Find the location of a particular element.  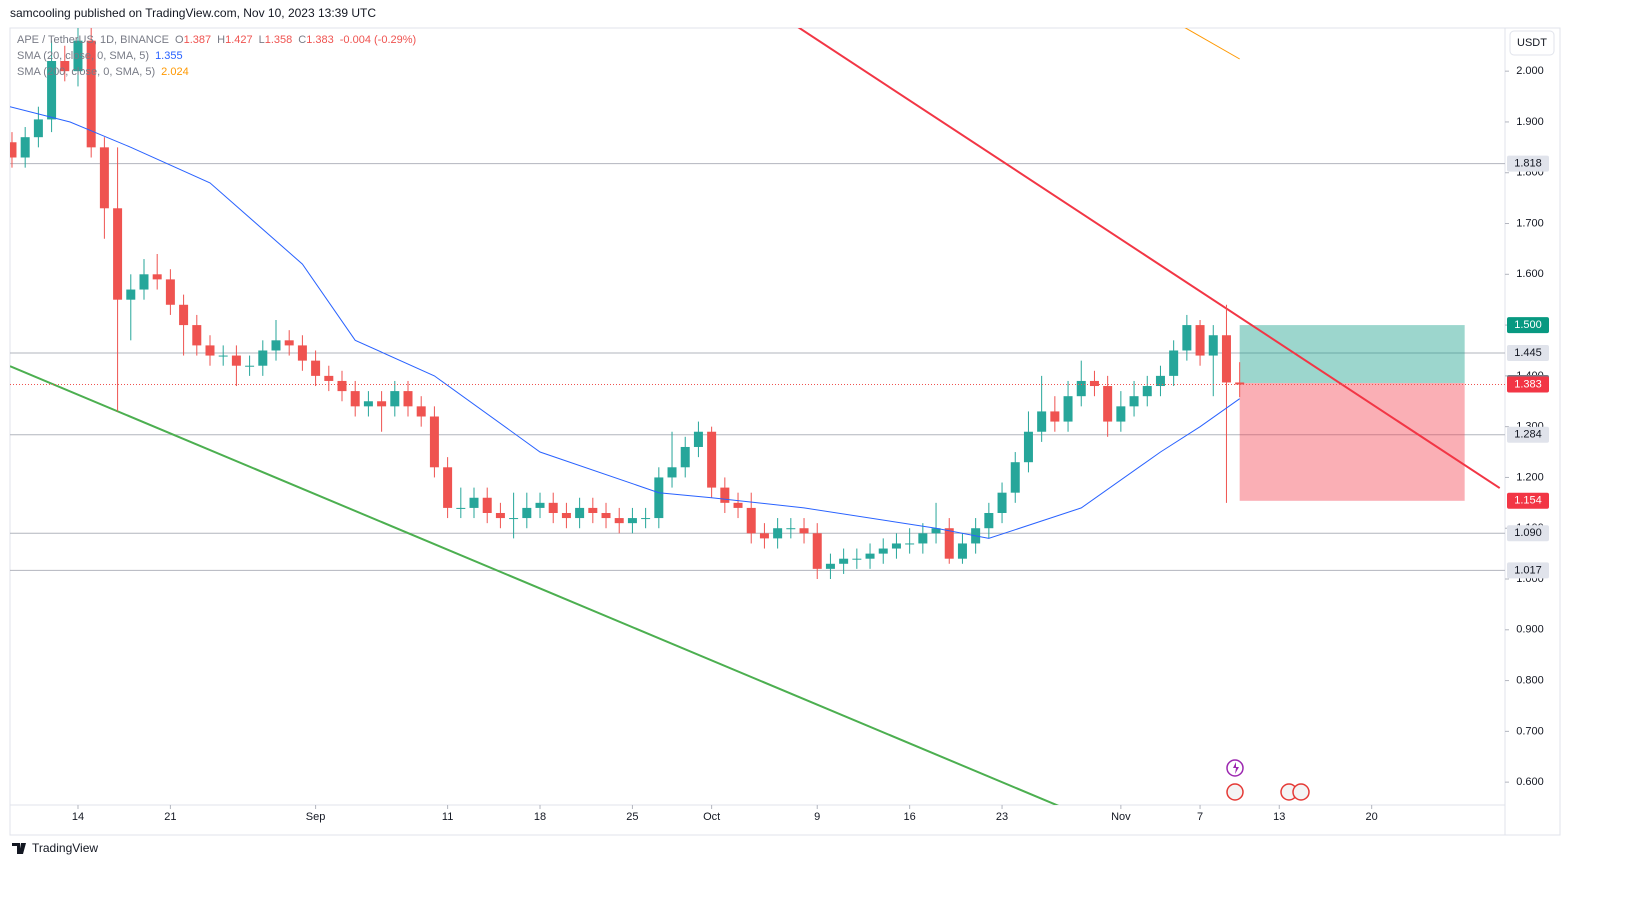

legend-text: 1.355 is located at coordinates (169, 56).